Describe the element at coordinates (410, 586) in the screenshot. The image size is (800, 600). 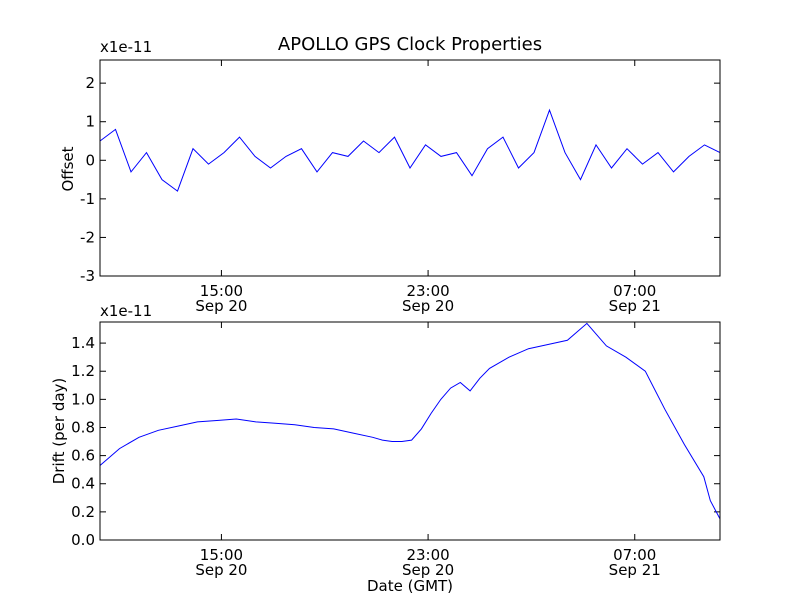
I see `drift-x-axis-label: Date (GMT)` at that location.